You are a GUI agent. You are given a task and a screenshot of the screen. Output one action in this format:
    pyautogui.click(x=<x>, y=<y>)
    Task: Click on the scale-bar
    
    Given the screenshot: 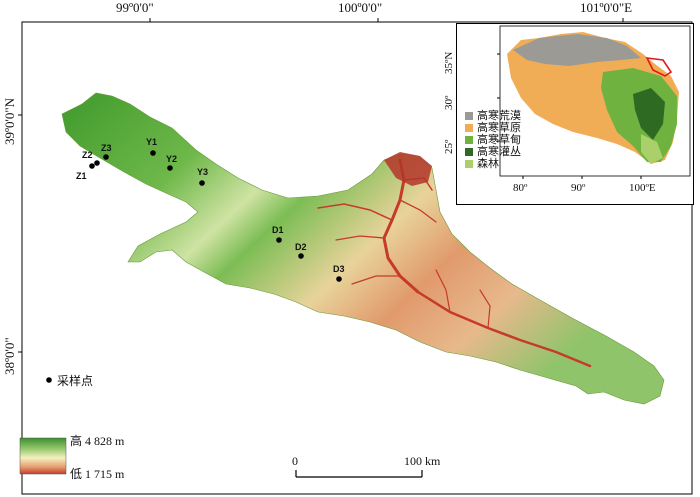 What is the action you would take?
    pyautogui.click(x=359, y=473)
    